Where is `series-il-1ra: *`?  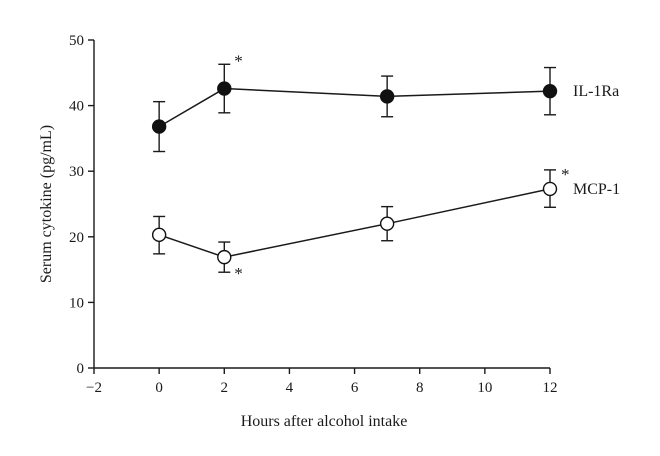 series-il-1ra: * is located at coordinates (354, 102).